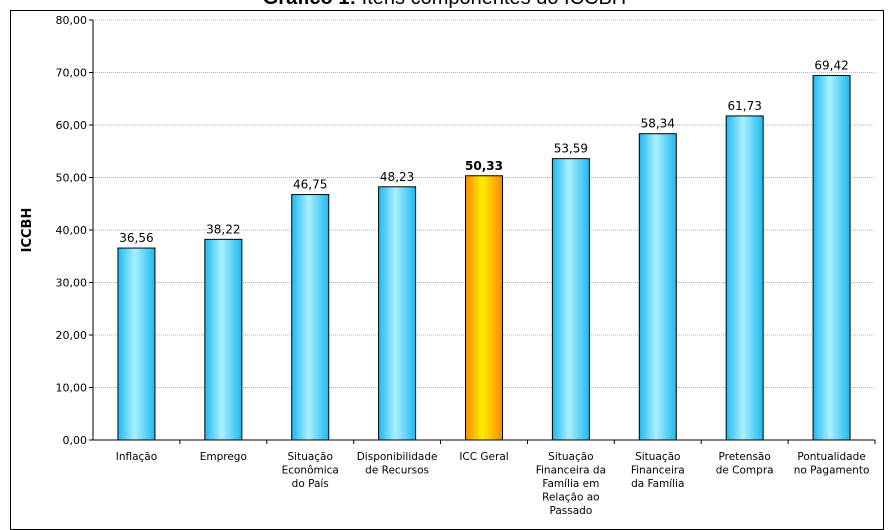 The width and height of the screenshot is (889, 530). What do you see at coordinates (72, 73) in the screenshot?
I see `y-tick-label: 70,00` at bounding box center [72, 73].